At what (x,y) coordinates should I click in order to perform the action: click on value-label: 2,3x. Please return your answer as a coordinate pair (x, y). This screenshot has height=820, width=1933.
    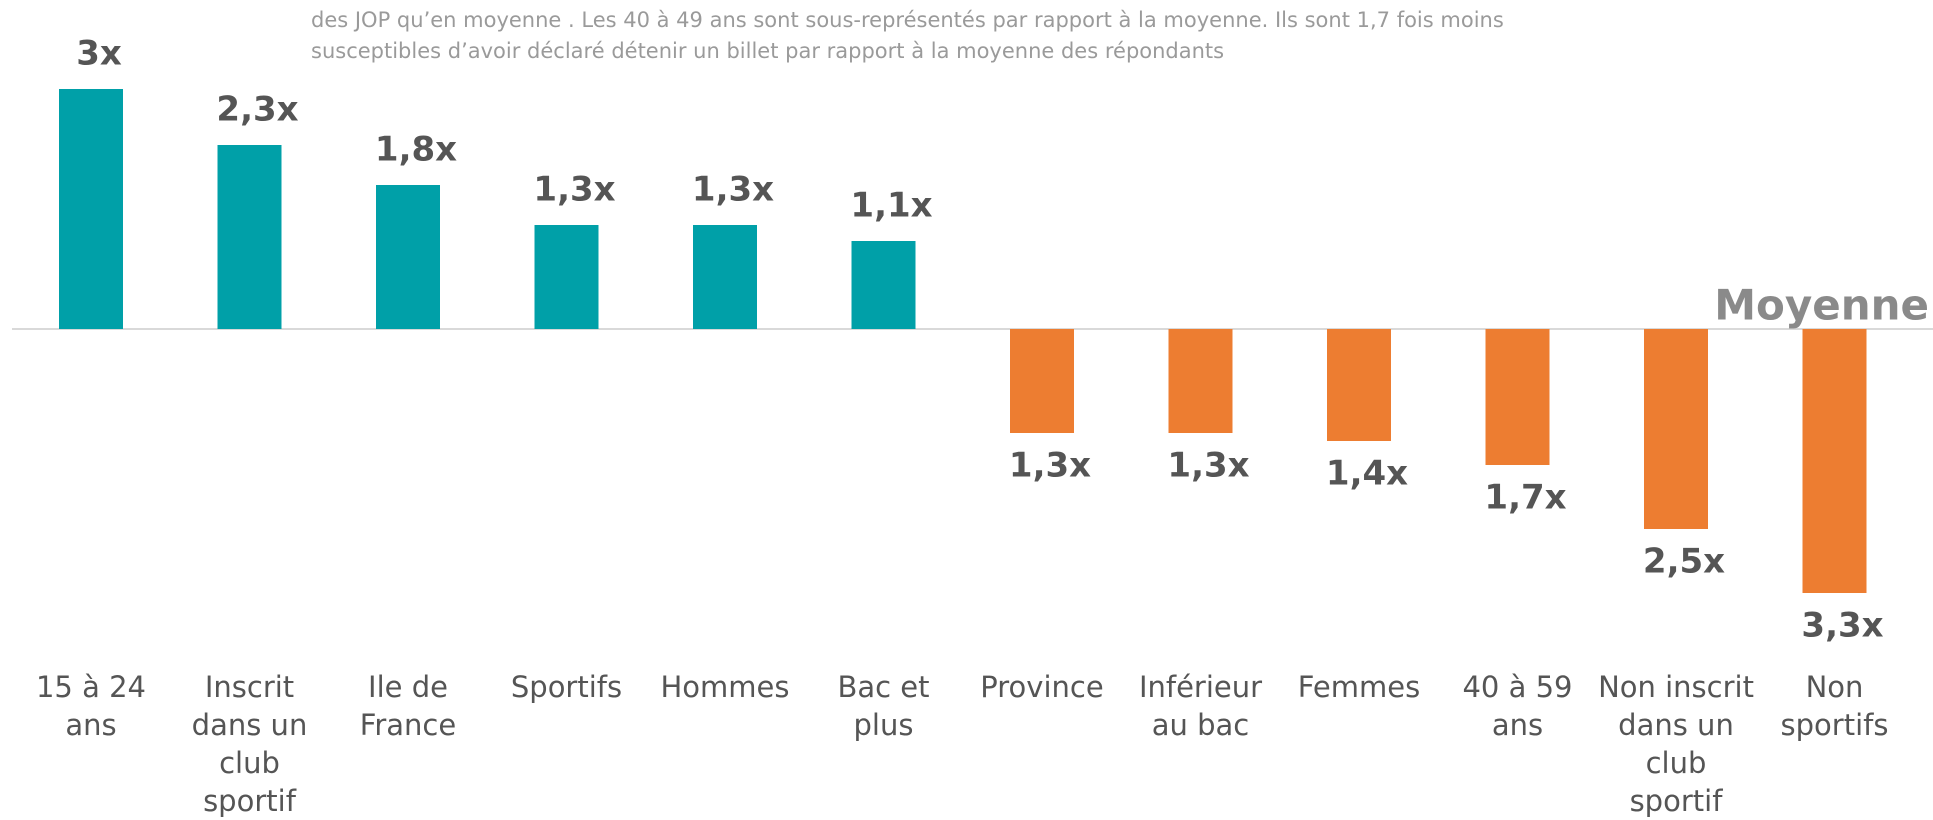
    Looking at the image, I should click on (257, 110).